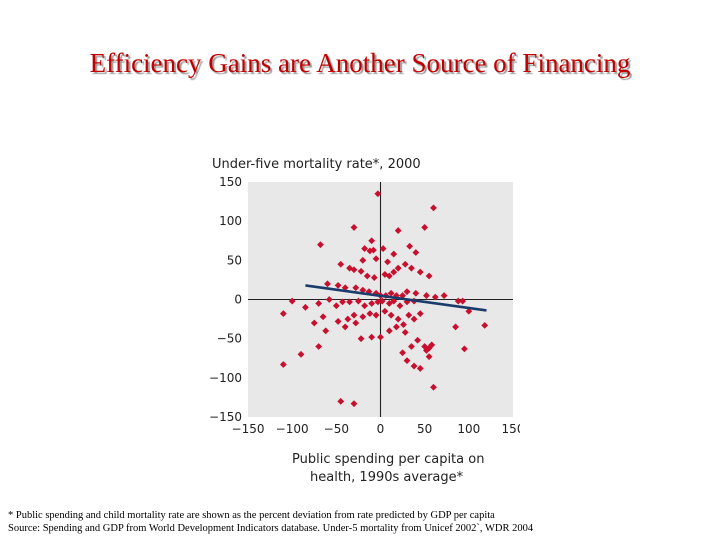  Describe the element at coordinates (292, 429) in the screenshot. I see `x-tick-label: −100` at that location.